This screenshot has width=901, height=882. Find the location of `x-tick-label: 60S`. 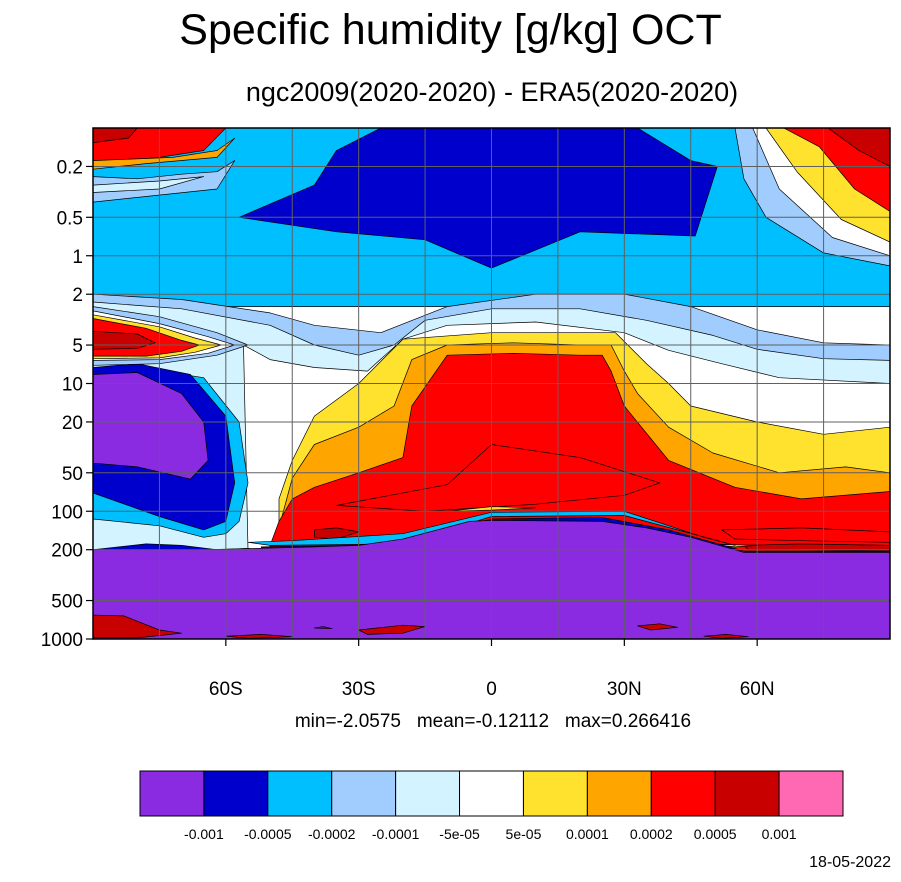

x-tick-label: 60S is located at coordinates (226, 689).